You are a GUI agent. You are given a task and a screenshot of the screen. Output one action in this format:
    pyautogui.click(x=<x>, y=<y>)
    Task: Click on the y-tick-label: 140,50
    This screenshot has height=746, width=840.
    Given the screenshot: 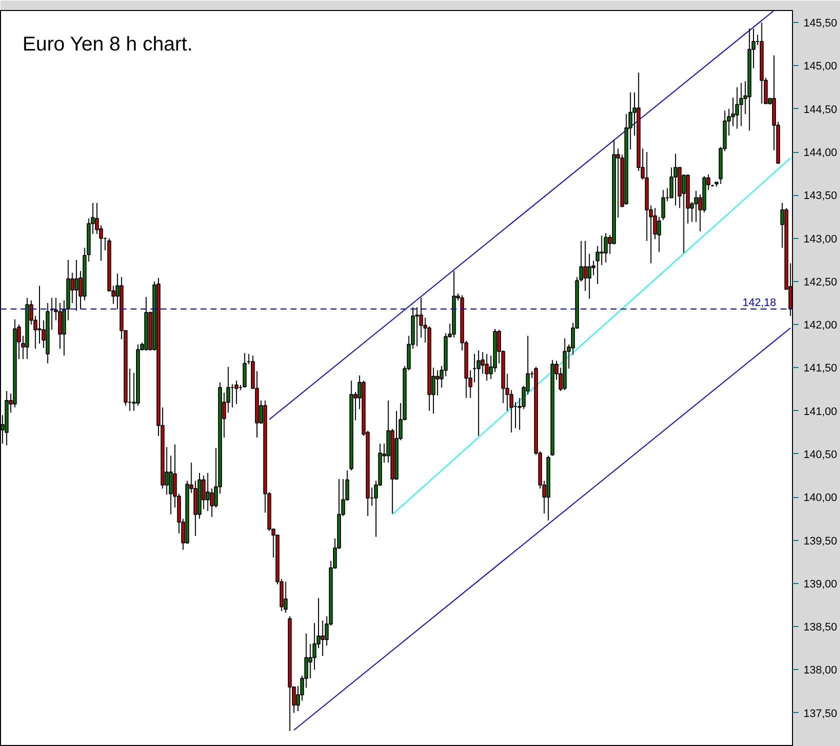 What is the action you would take?
    pyautogui.click(x=821, y=455)
    